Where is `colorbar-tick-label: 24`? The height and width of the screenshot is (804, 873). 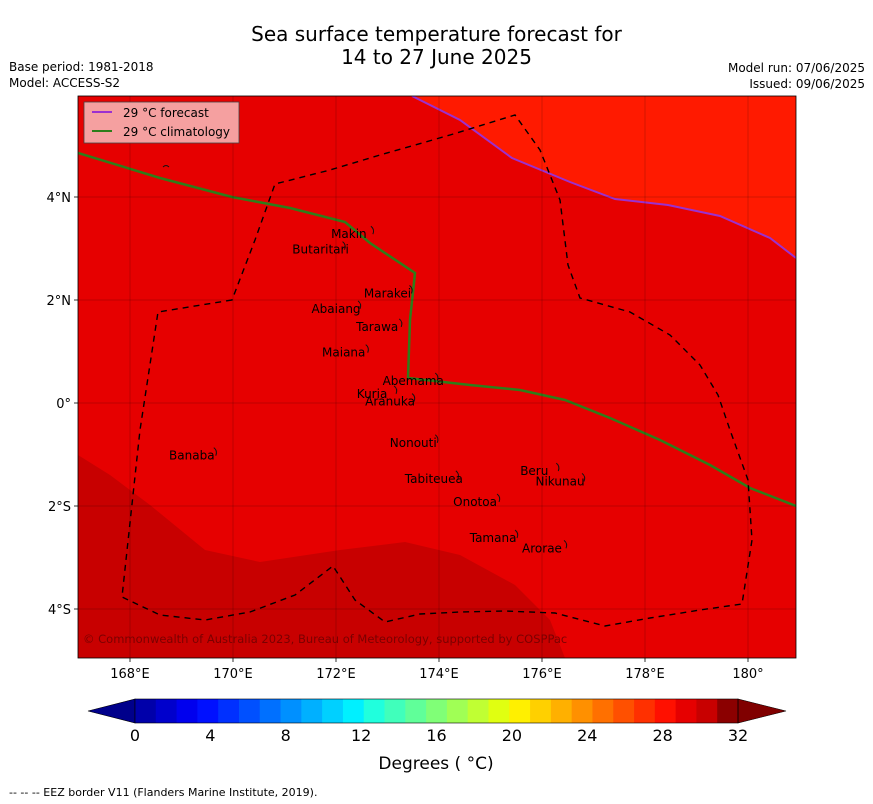 colorbar-tick-label: 24 is located at coordinates (587, 735).